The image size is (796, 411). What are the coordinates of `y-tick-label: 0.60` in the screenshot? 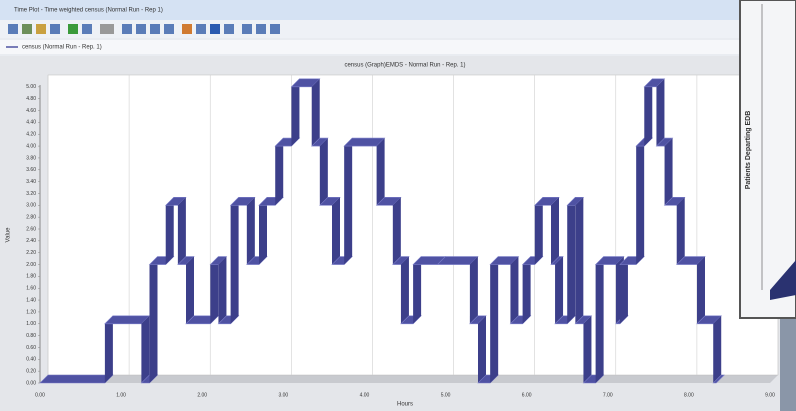 It's located at (31, 348).